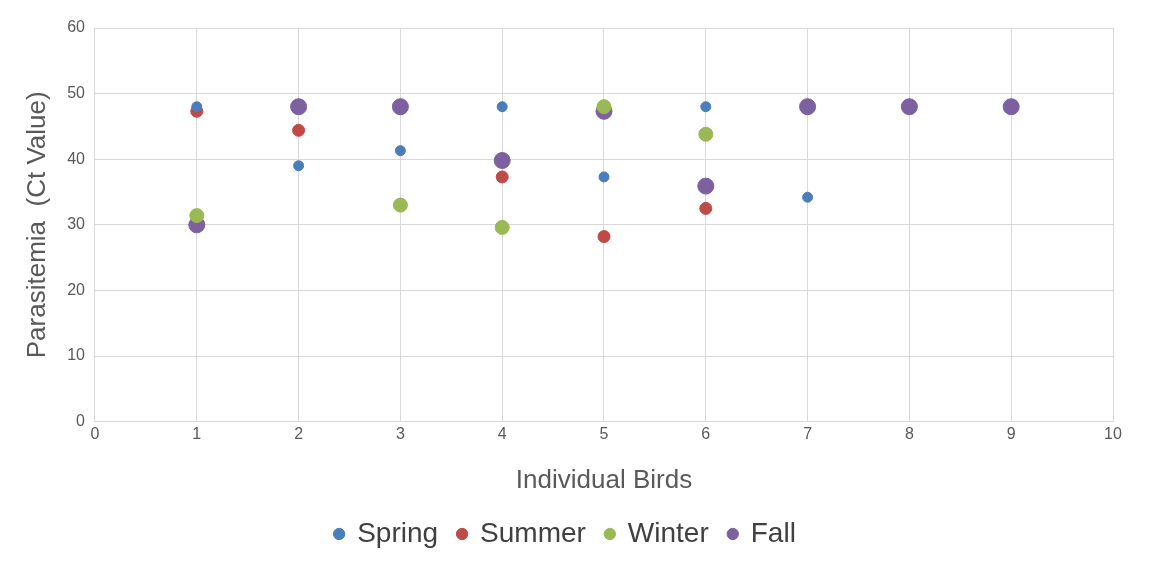 This screenshot has height=577, width=1151. What do you see at coordinates (76, 355) in the screenshot?
I see `y-tick-label: 10` at bounding box center [76, 355].